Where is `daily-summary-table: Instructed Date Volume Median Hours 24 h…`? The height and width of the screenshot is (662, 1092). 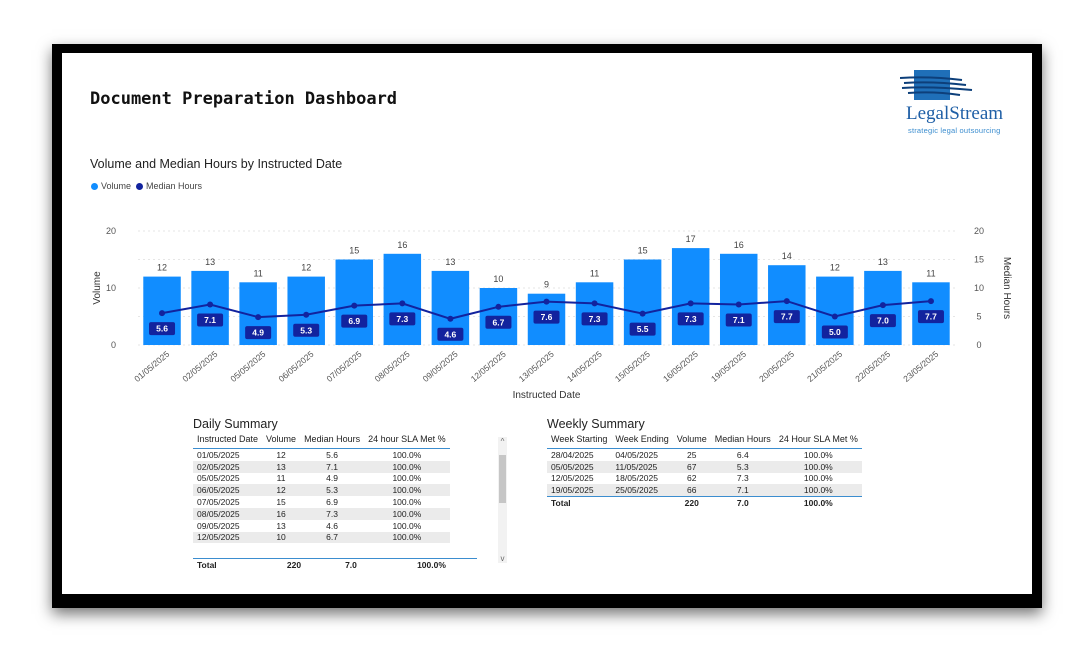 daily-summary-table: Instructed Date Volume Median Hours 24 h… is located at coordinates (332, 489).